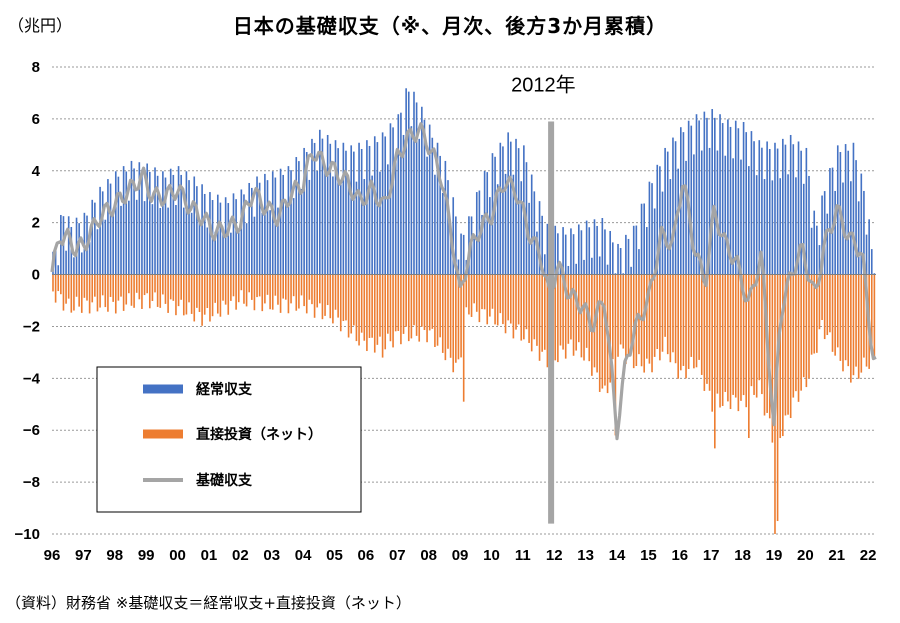 The height and width of the screenshot is (623, 900). Describe the element at coordinates (679, 555) in the screenshot. I see `x-tick-label: 16` at that location.